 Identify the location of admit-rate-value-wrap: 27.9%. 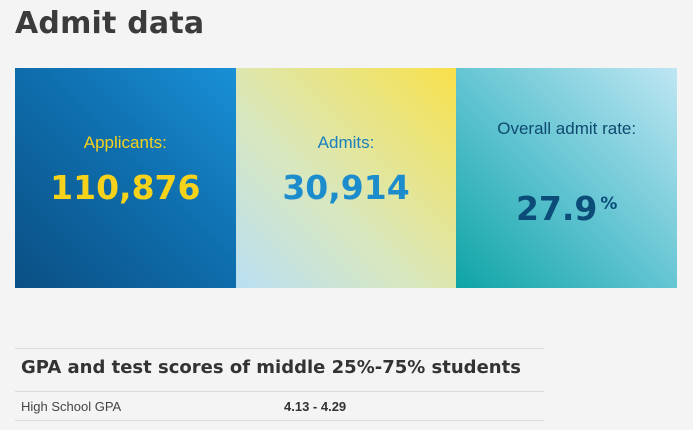
(566, 206).